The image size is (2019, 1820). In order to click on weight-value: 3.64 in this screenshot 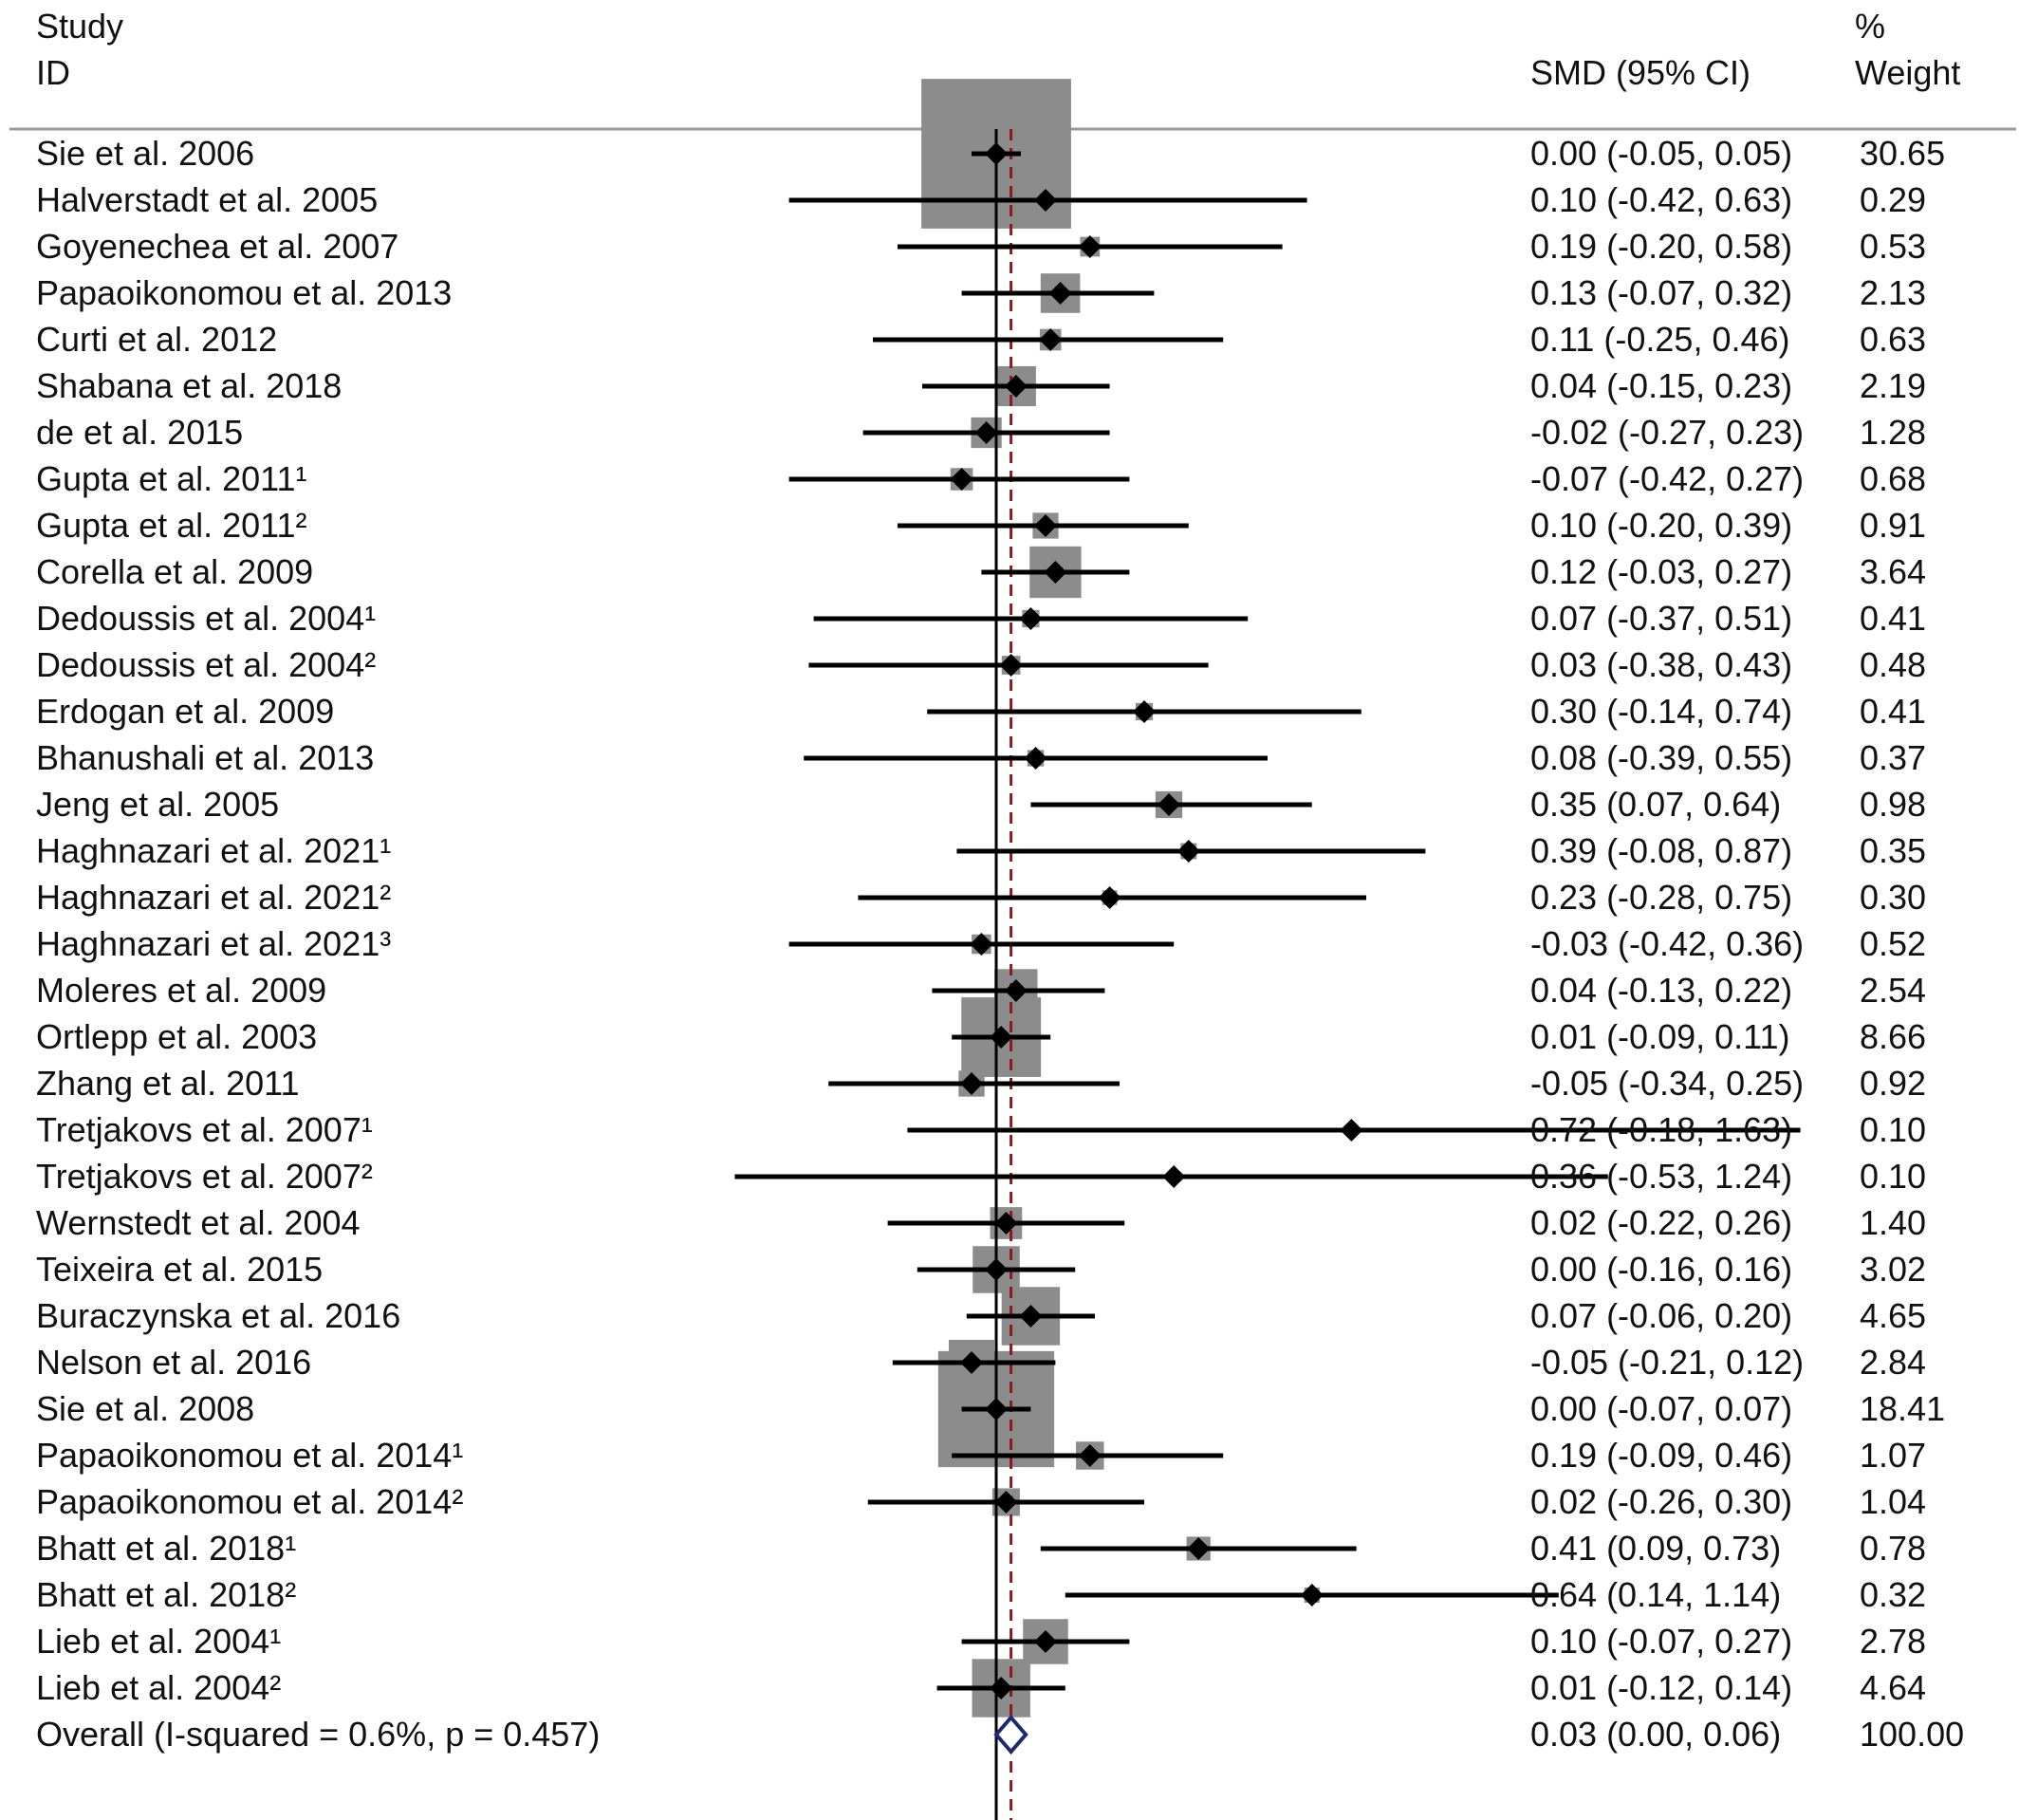, I will do `click(1893, 571)`.